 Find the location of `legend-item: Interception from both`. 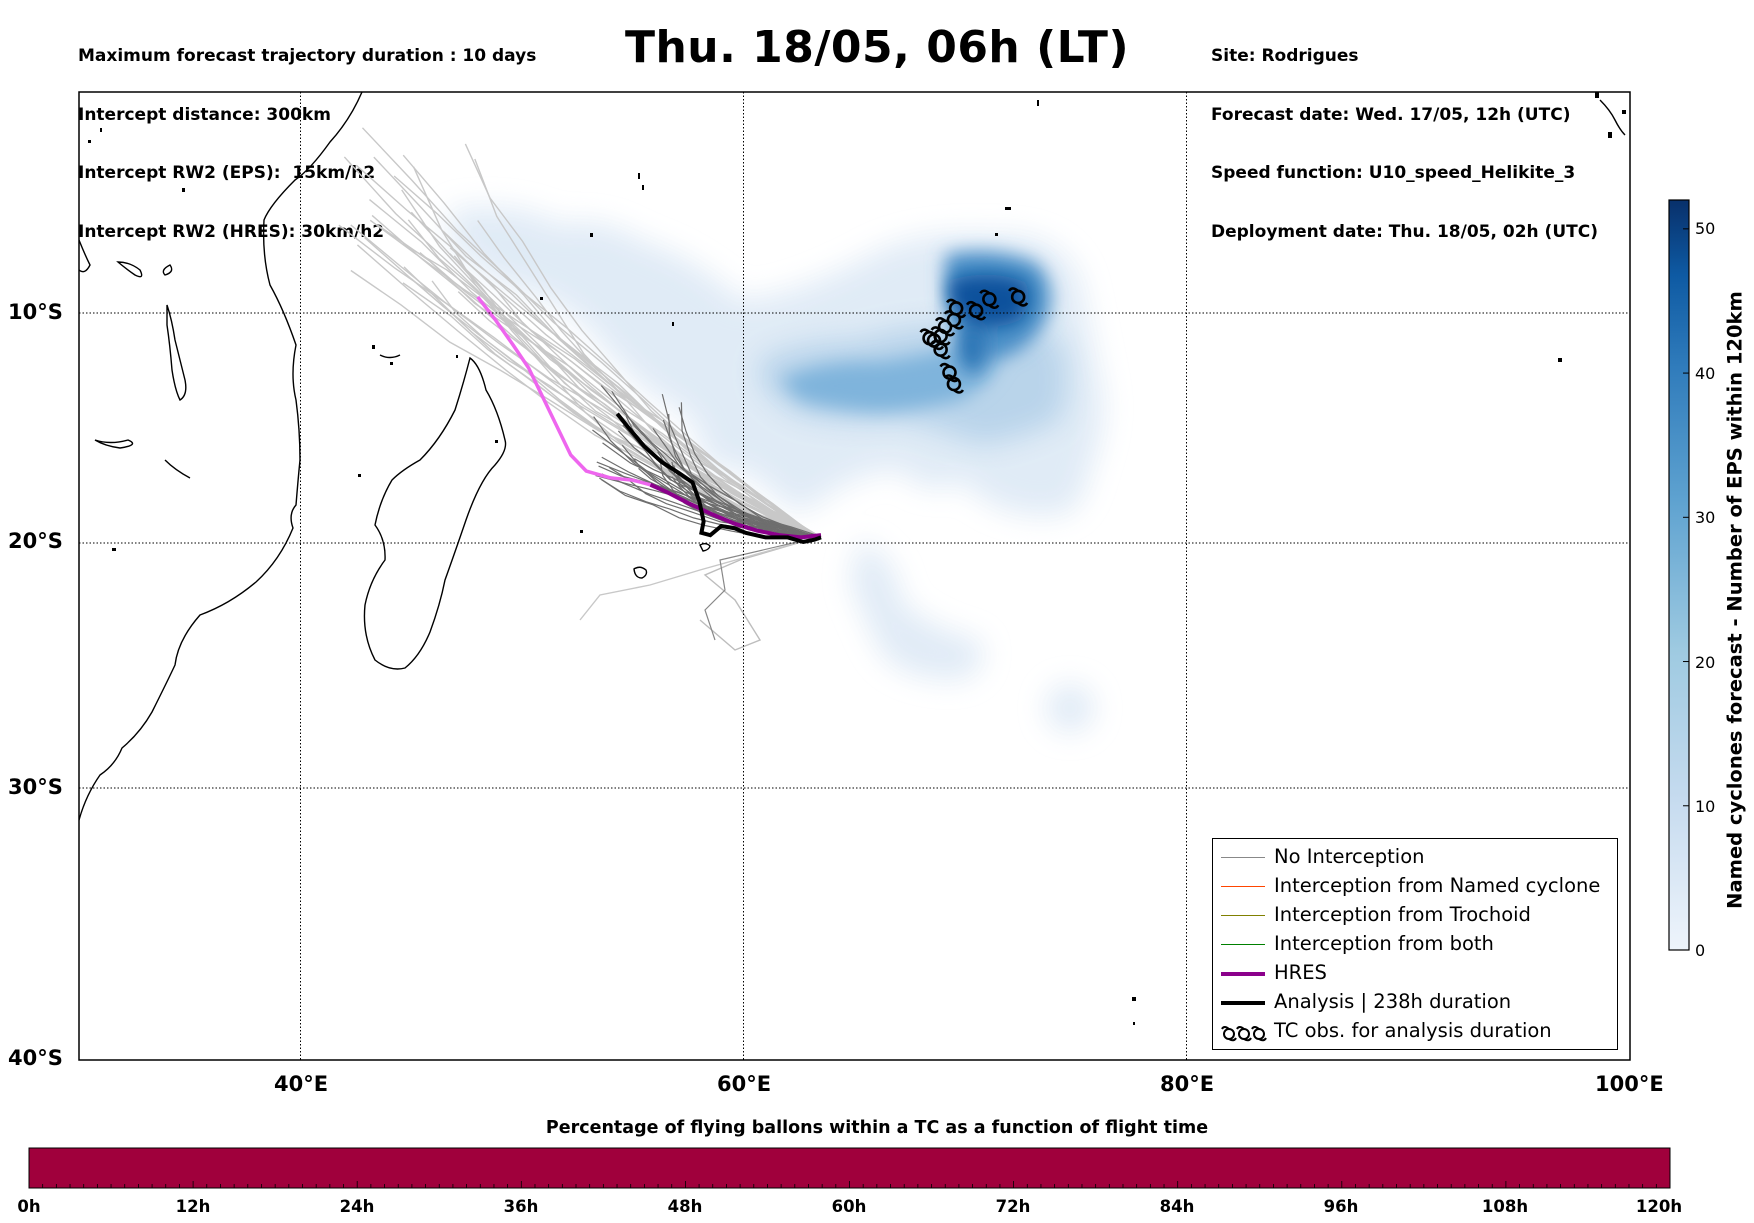

legend-item: Interception from both is located at coordinates (1413, 945).